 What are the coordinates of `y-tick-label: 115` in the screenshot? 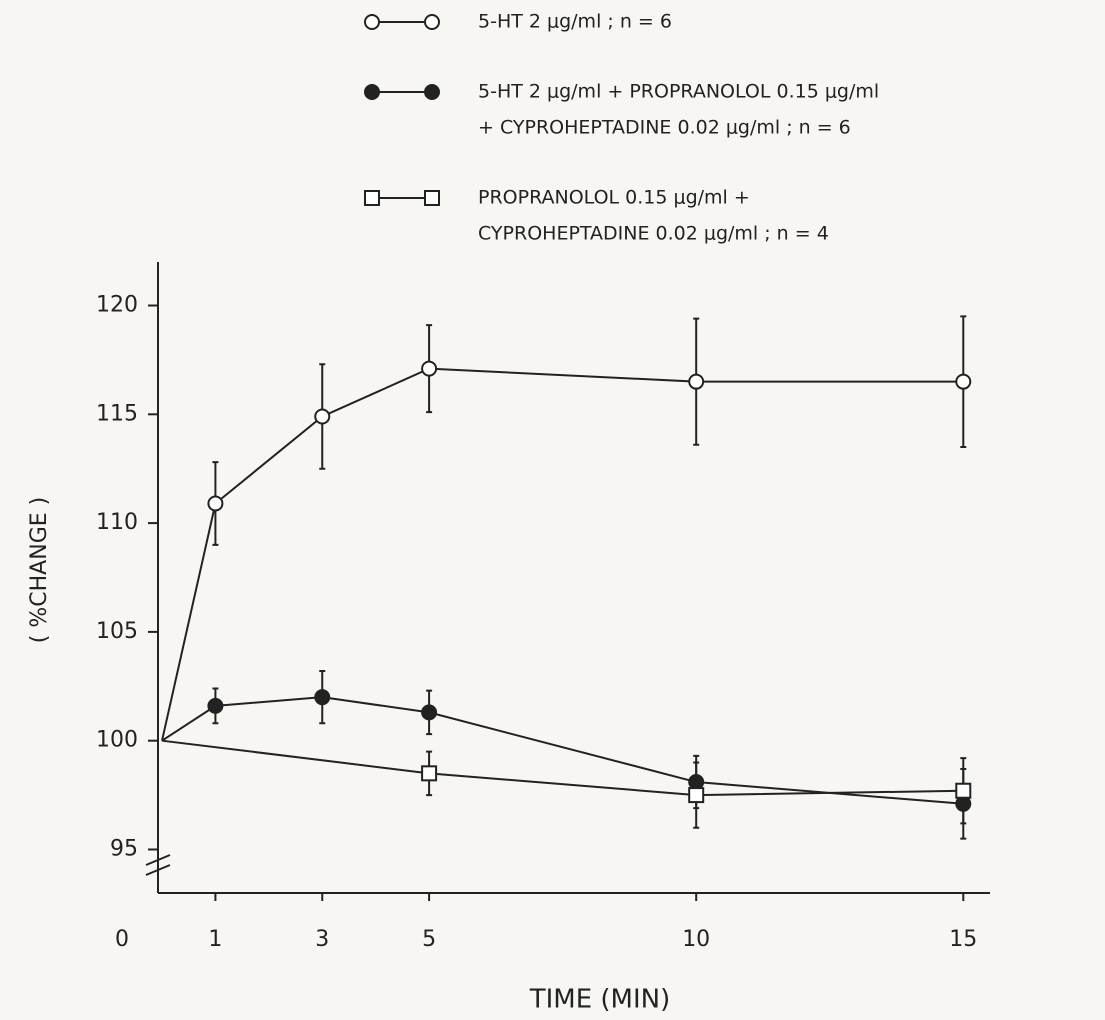 It's located at (117, 413).